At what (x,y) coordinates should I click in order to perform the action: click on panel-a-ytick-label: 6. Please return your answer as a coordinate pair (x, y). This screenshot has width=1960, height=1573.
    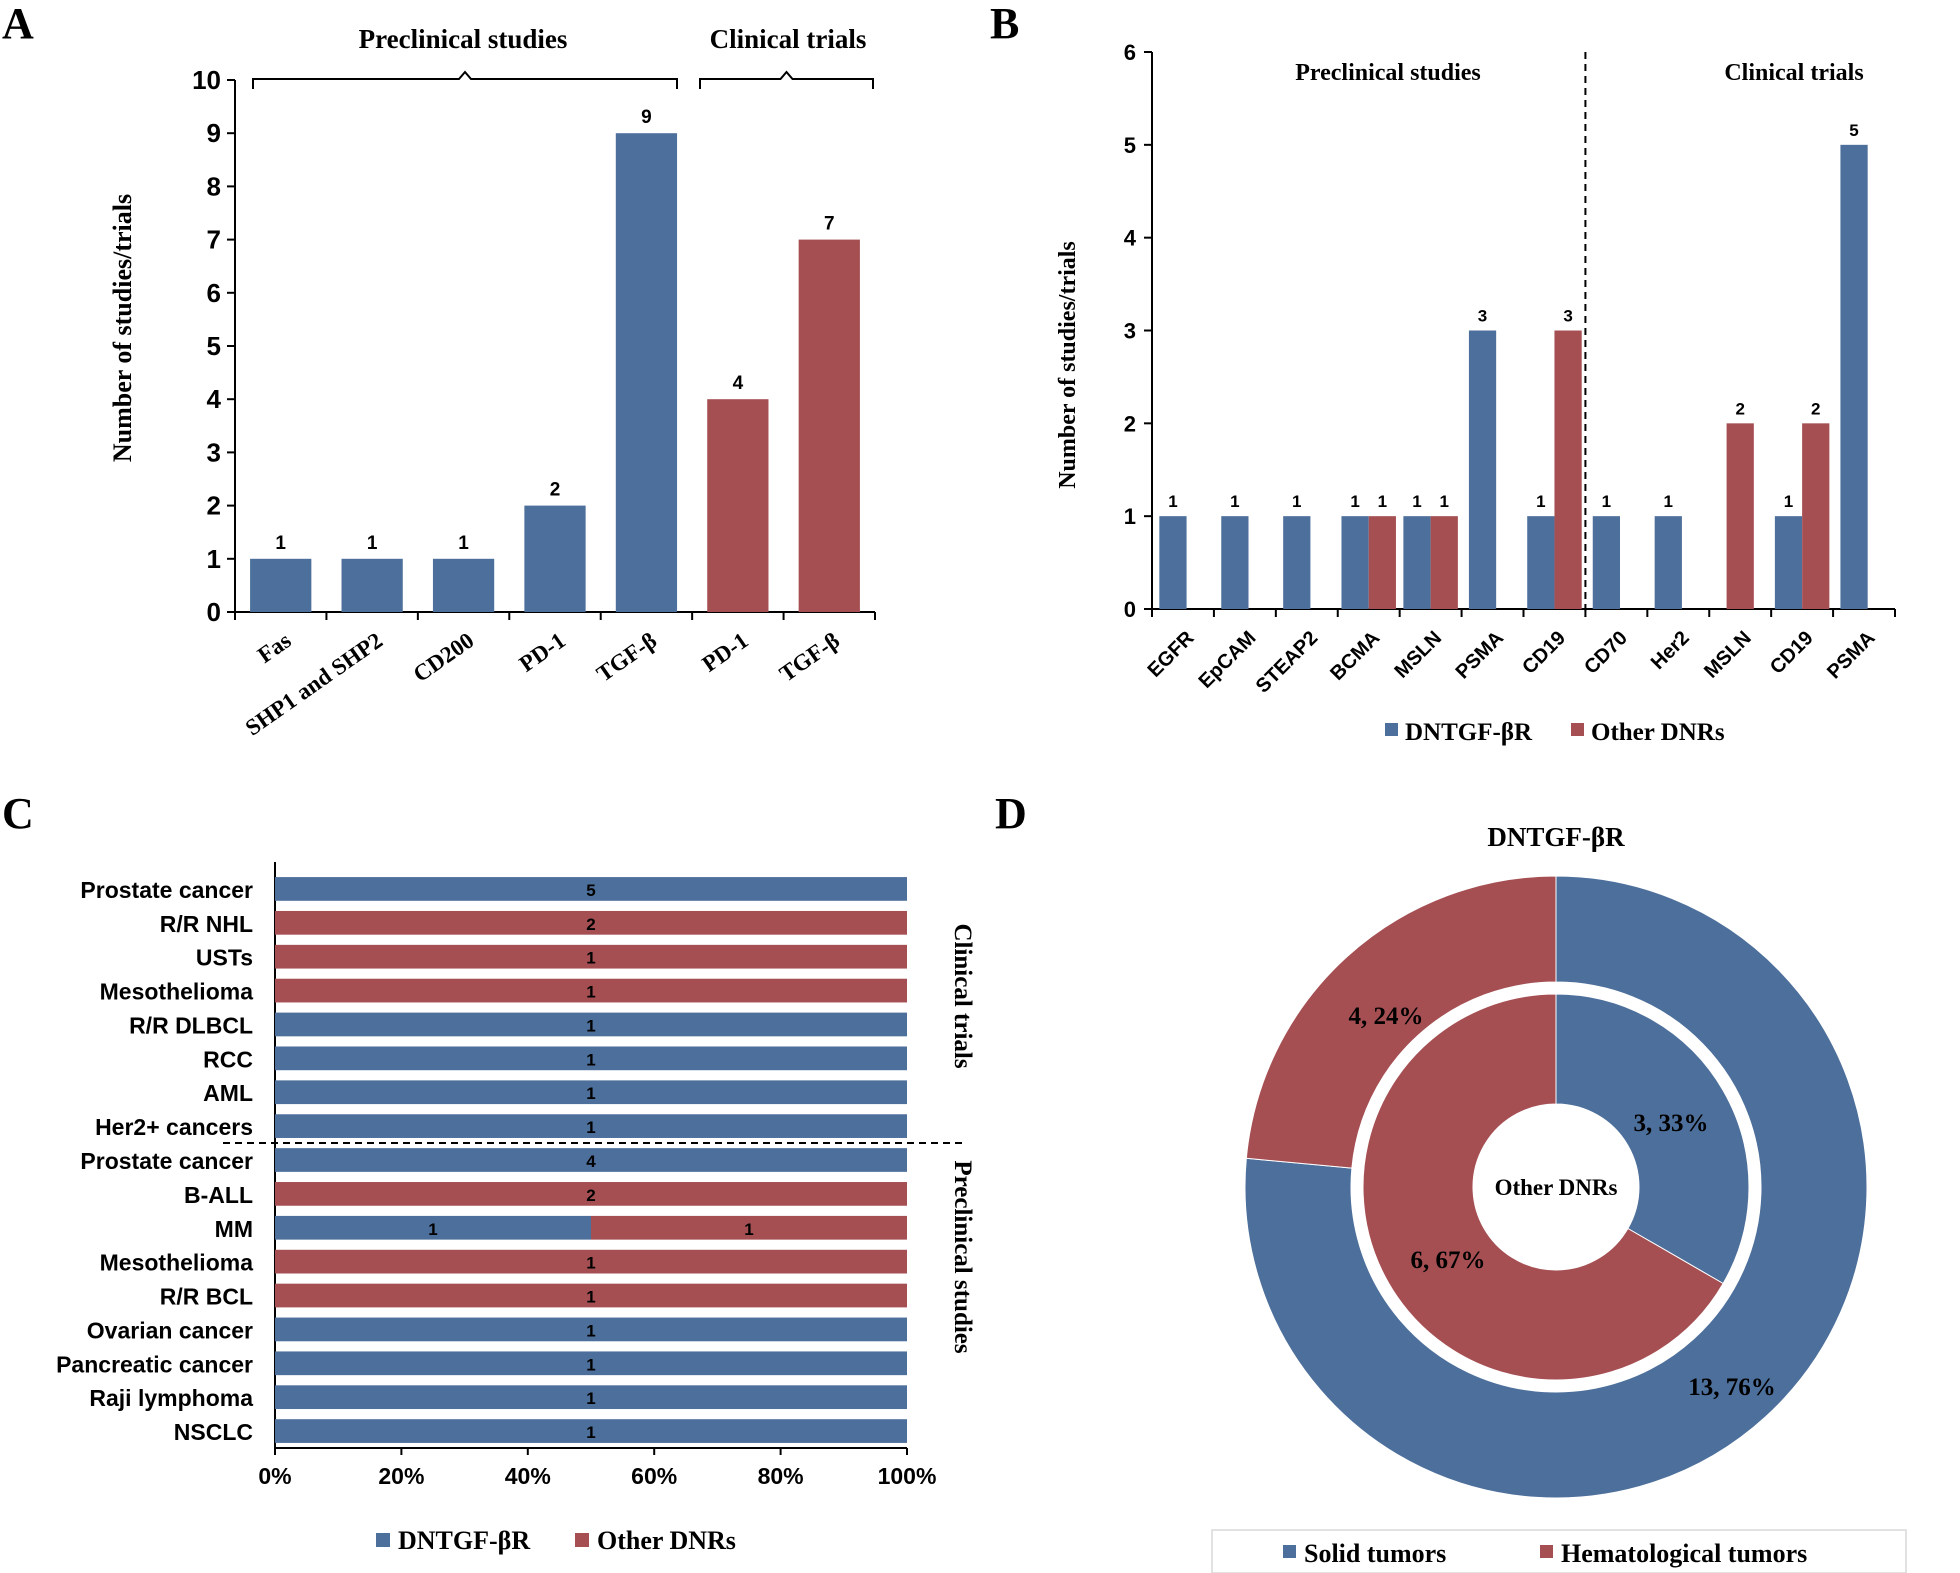
    Looking at the image, I should click on (214, 293).